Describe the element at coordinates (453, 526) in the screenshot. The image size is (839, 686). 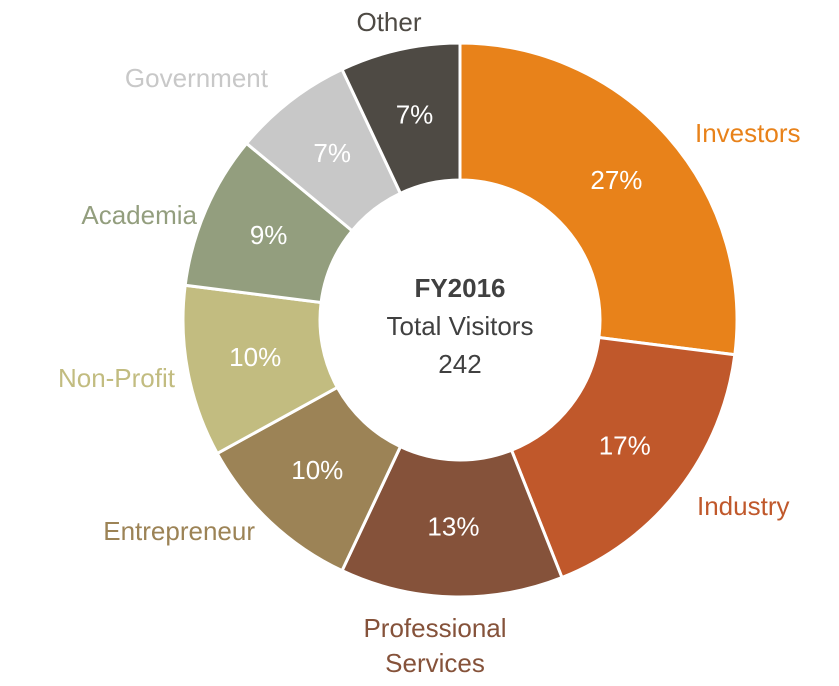
I see `value-label: 13%` at that location.